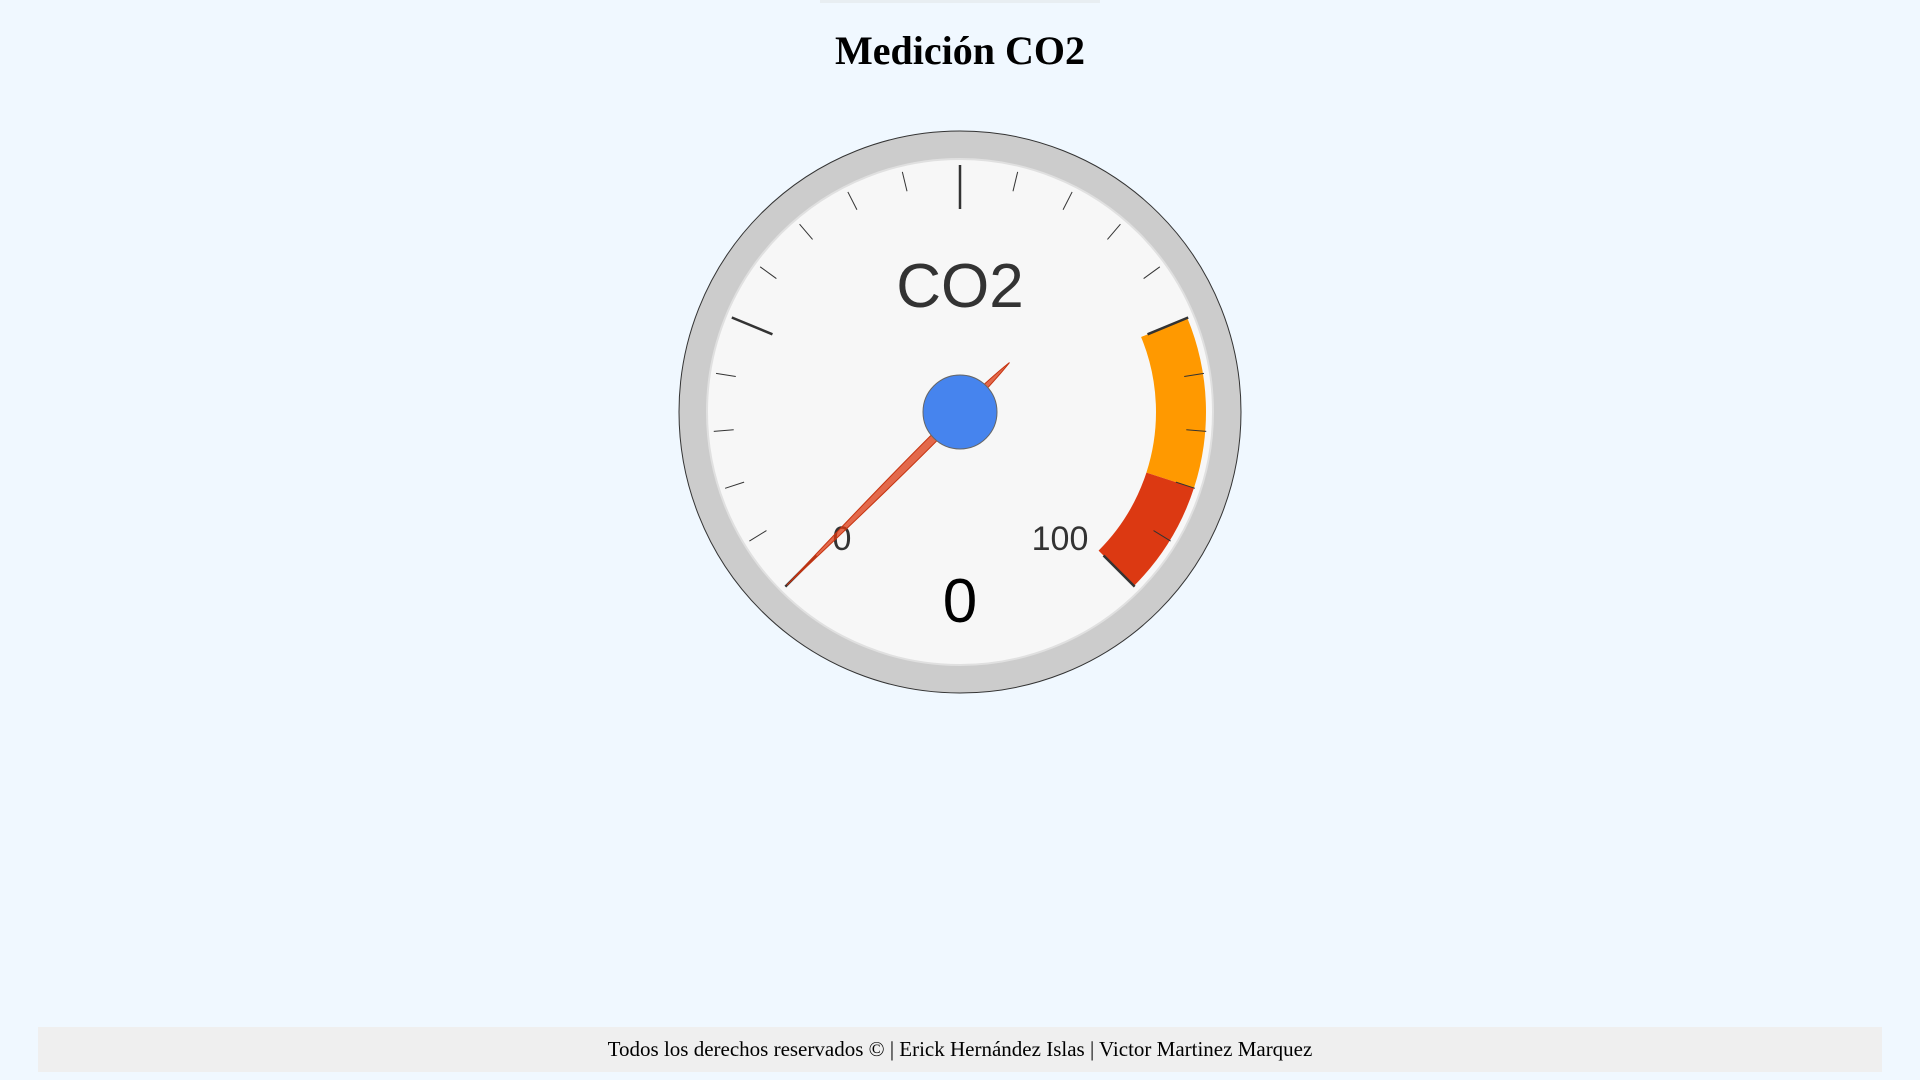 Image resolution: width=1920 pixels, height=1080 pixels. Describe the element at coordinates (960, 601) in the screenshot. I see `gauge-value: 0` at that location.